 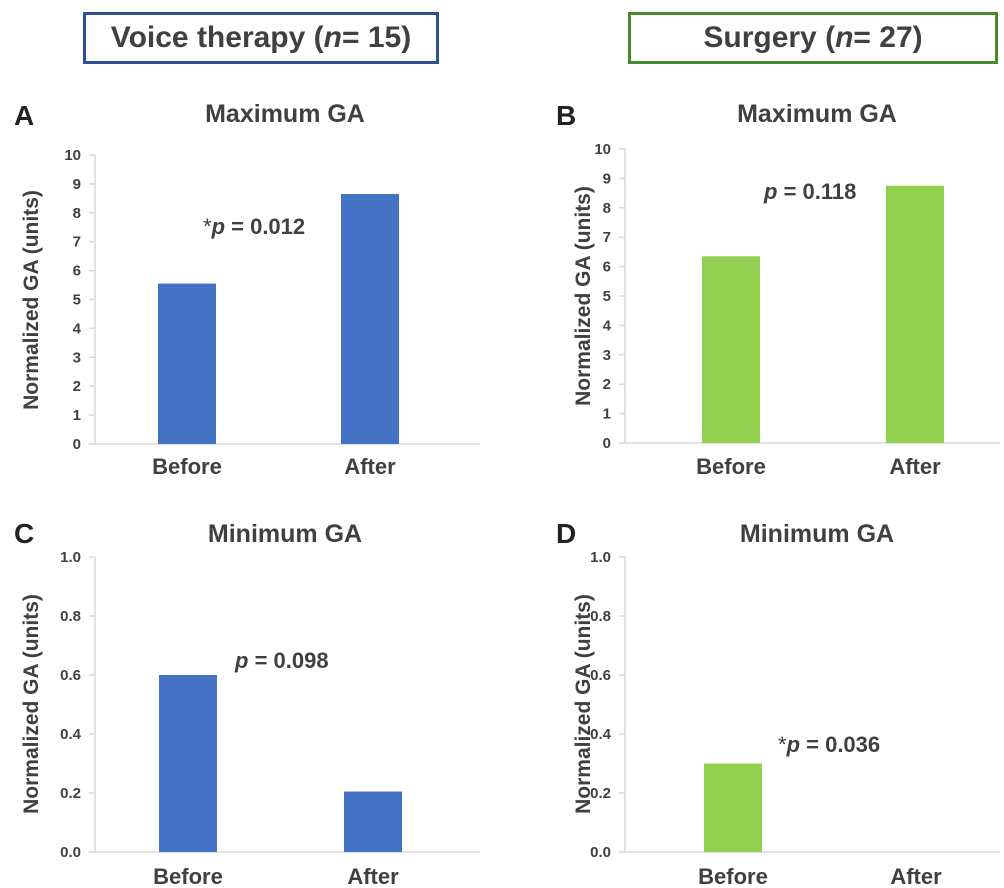 I want to click on panel-letter: D, so click(x=566, y=533).